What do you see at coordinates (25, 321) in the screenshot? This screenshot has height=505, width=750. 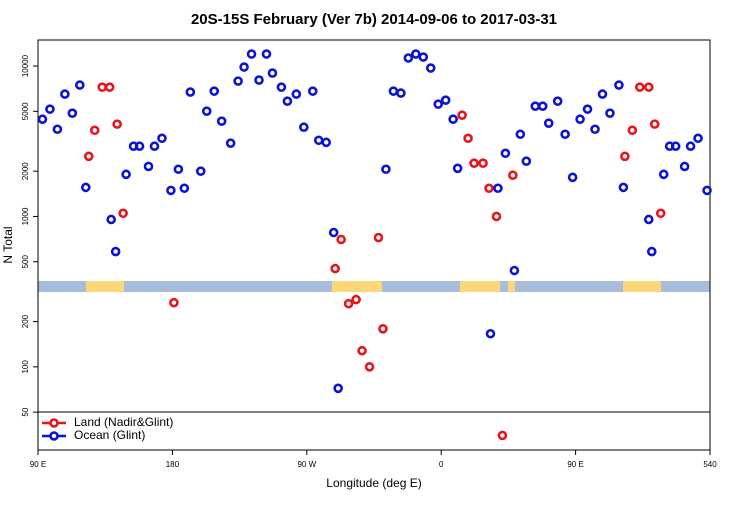 I see `y-tick-label: 200` at bounding box center [25, 321].